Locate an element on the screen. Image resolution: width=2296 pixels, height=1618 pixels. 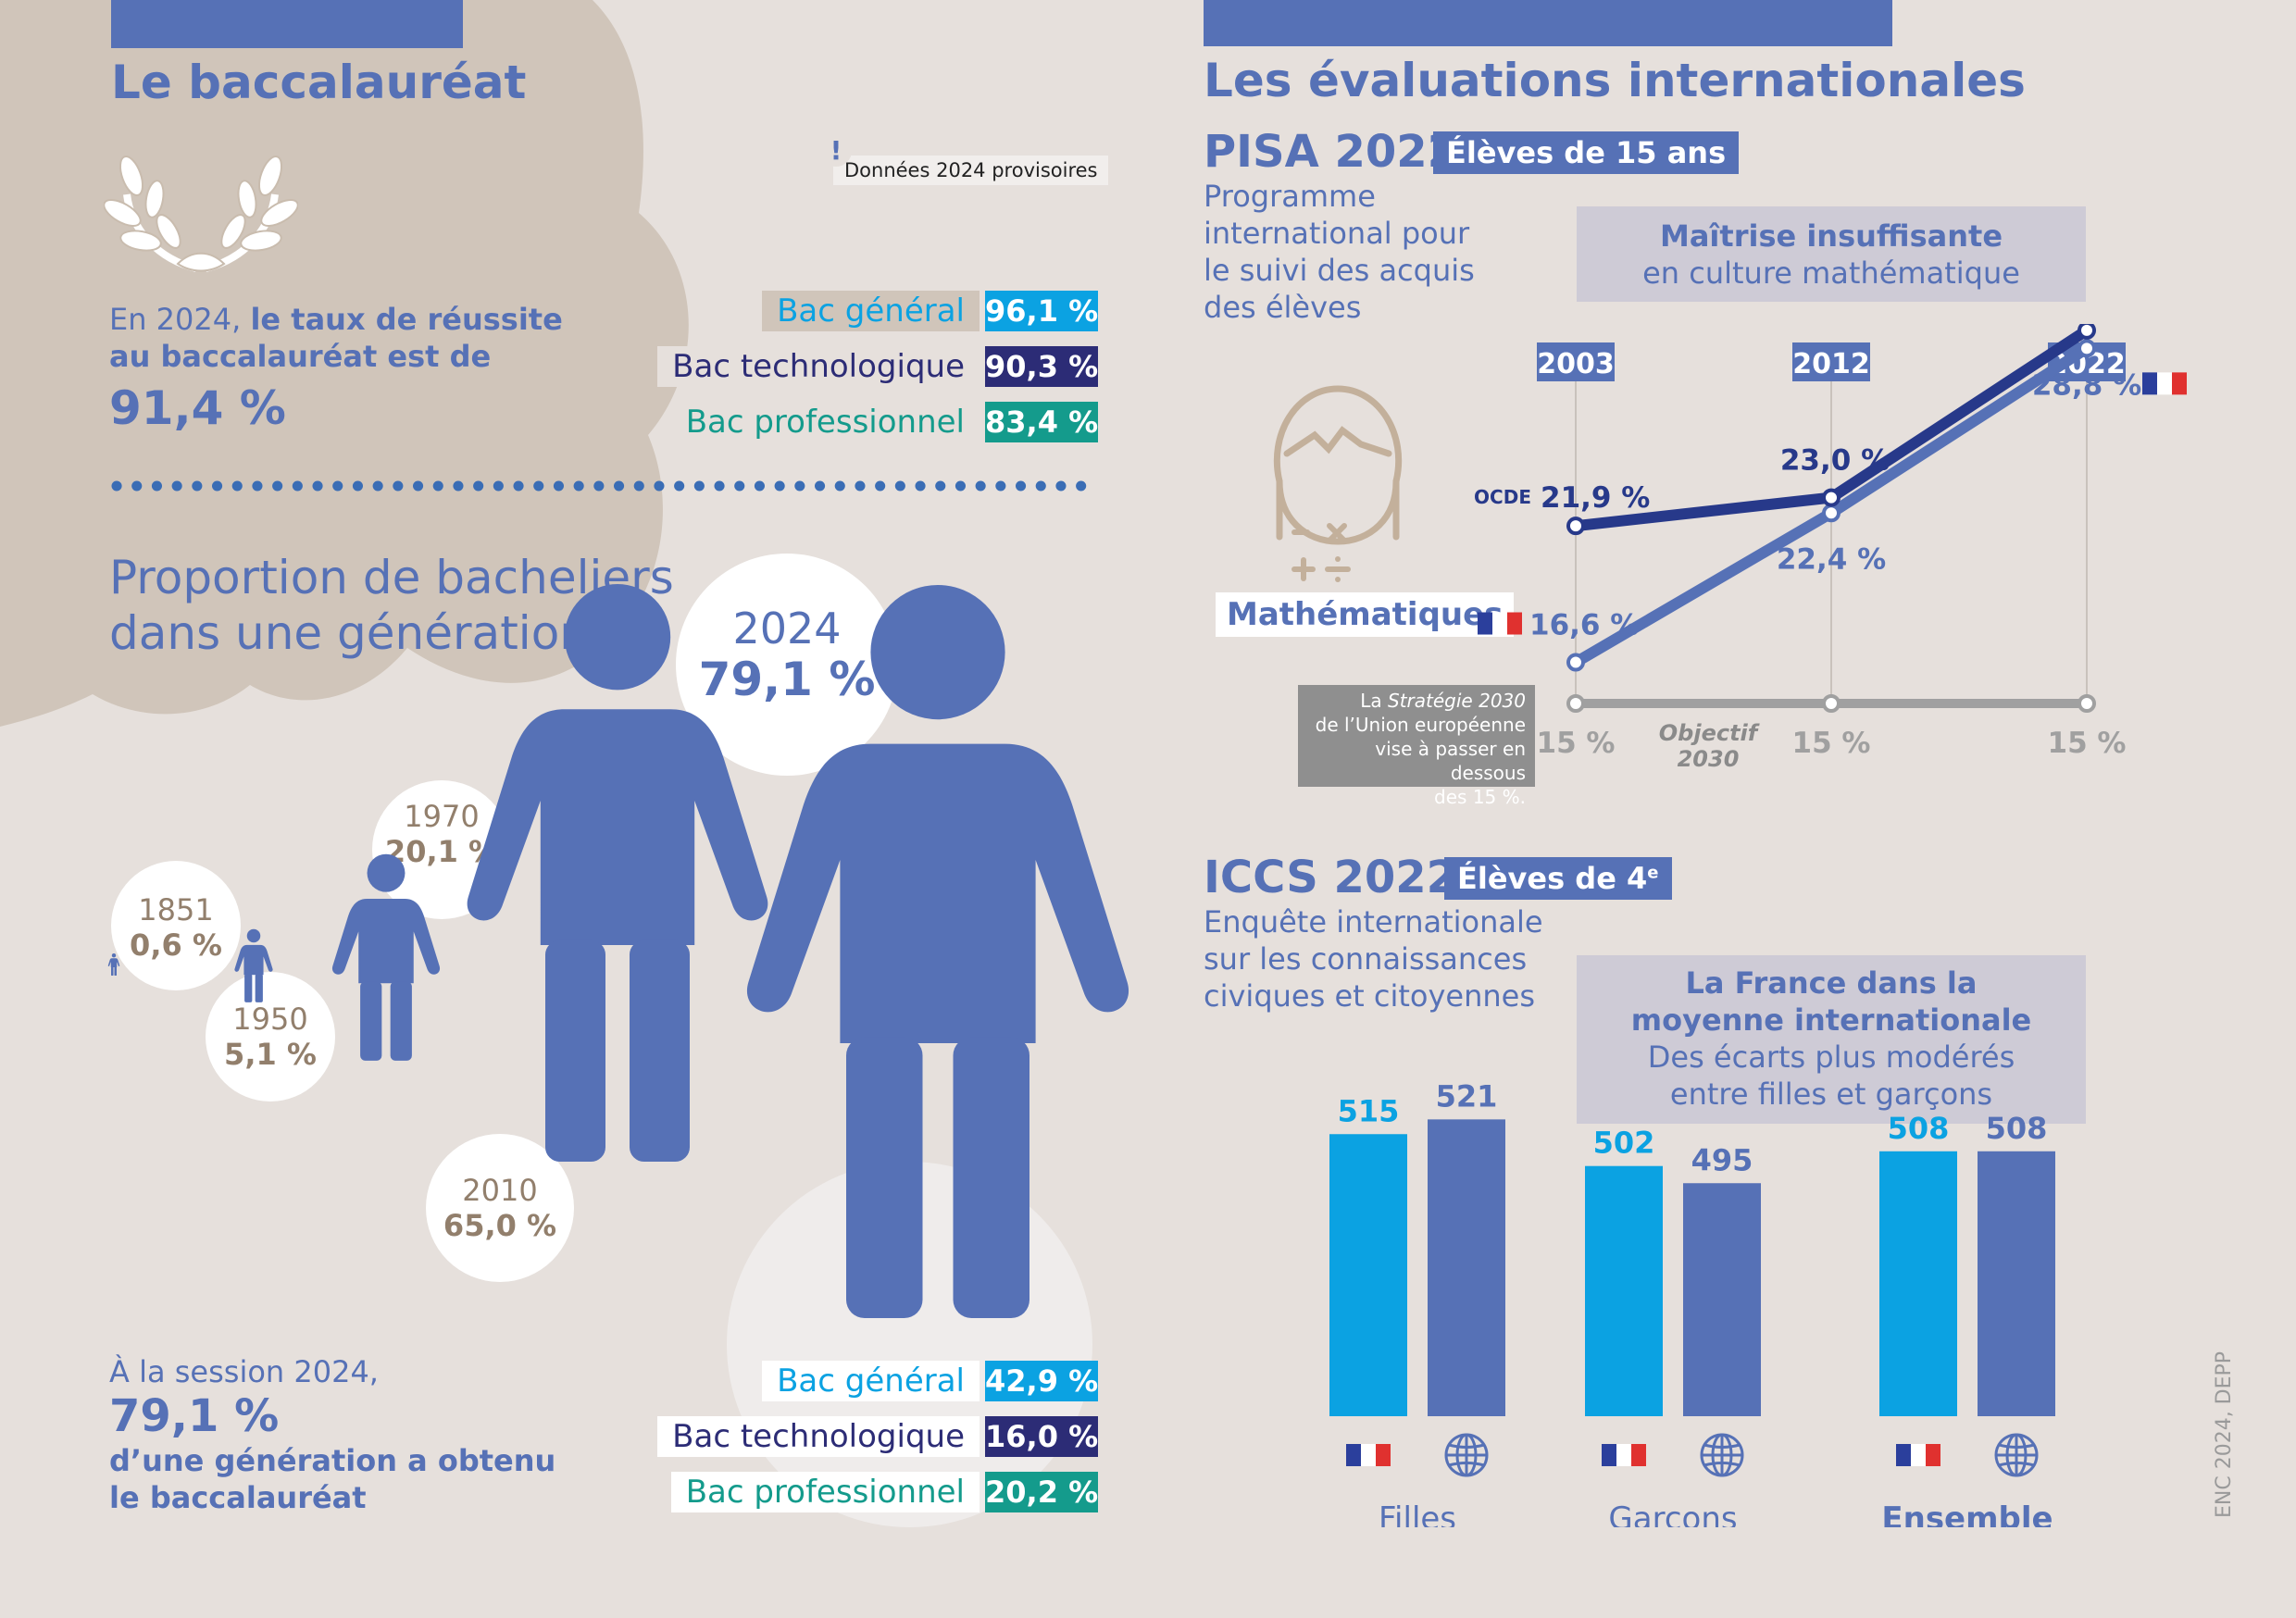
person-1970 is located at coordinates (386, 957).